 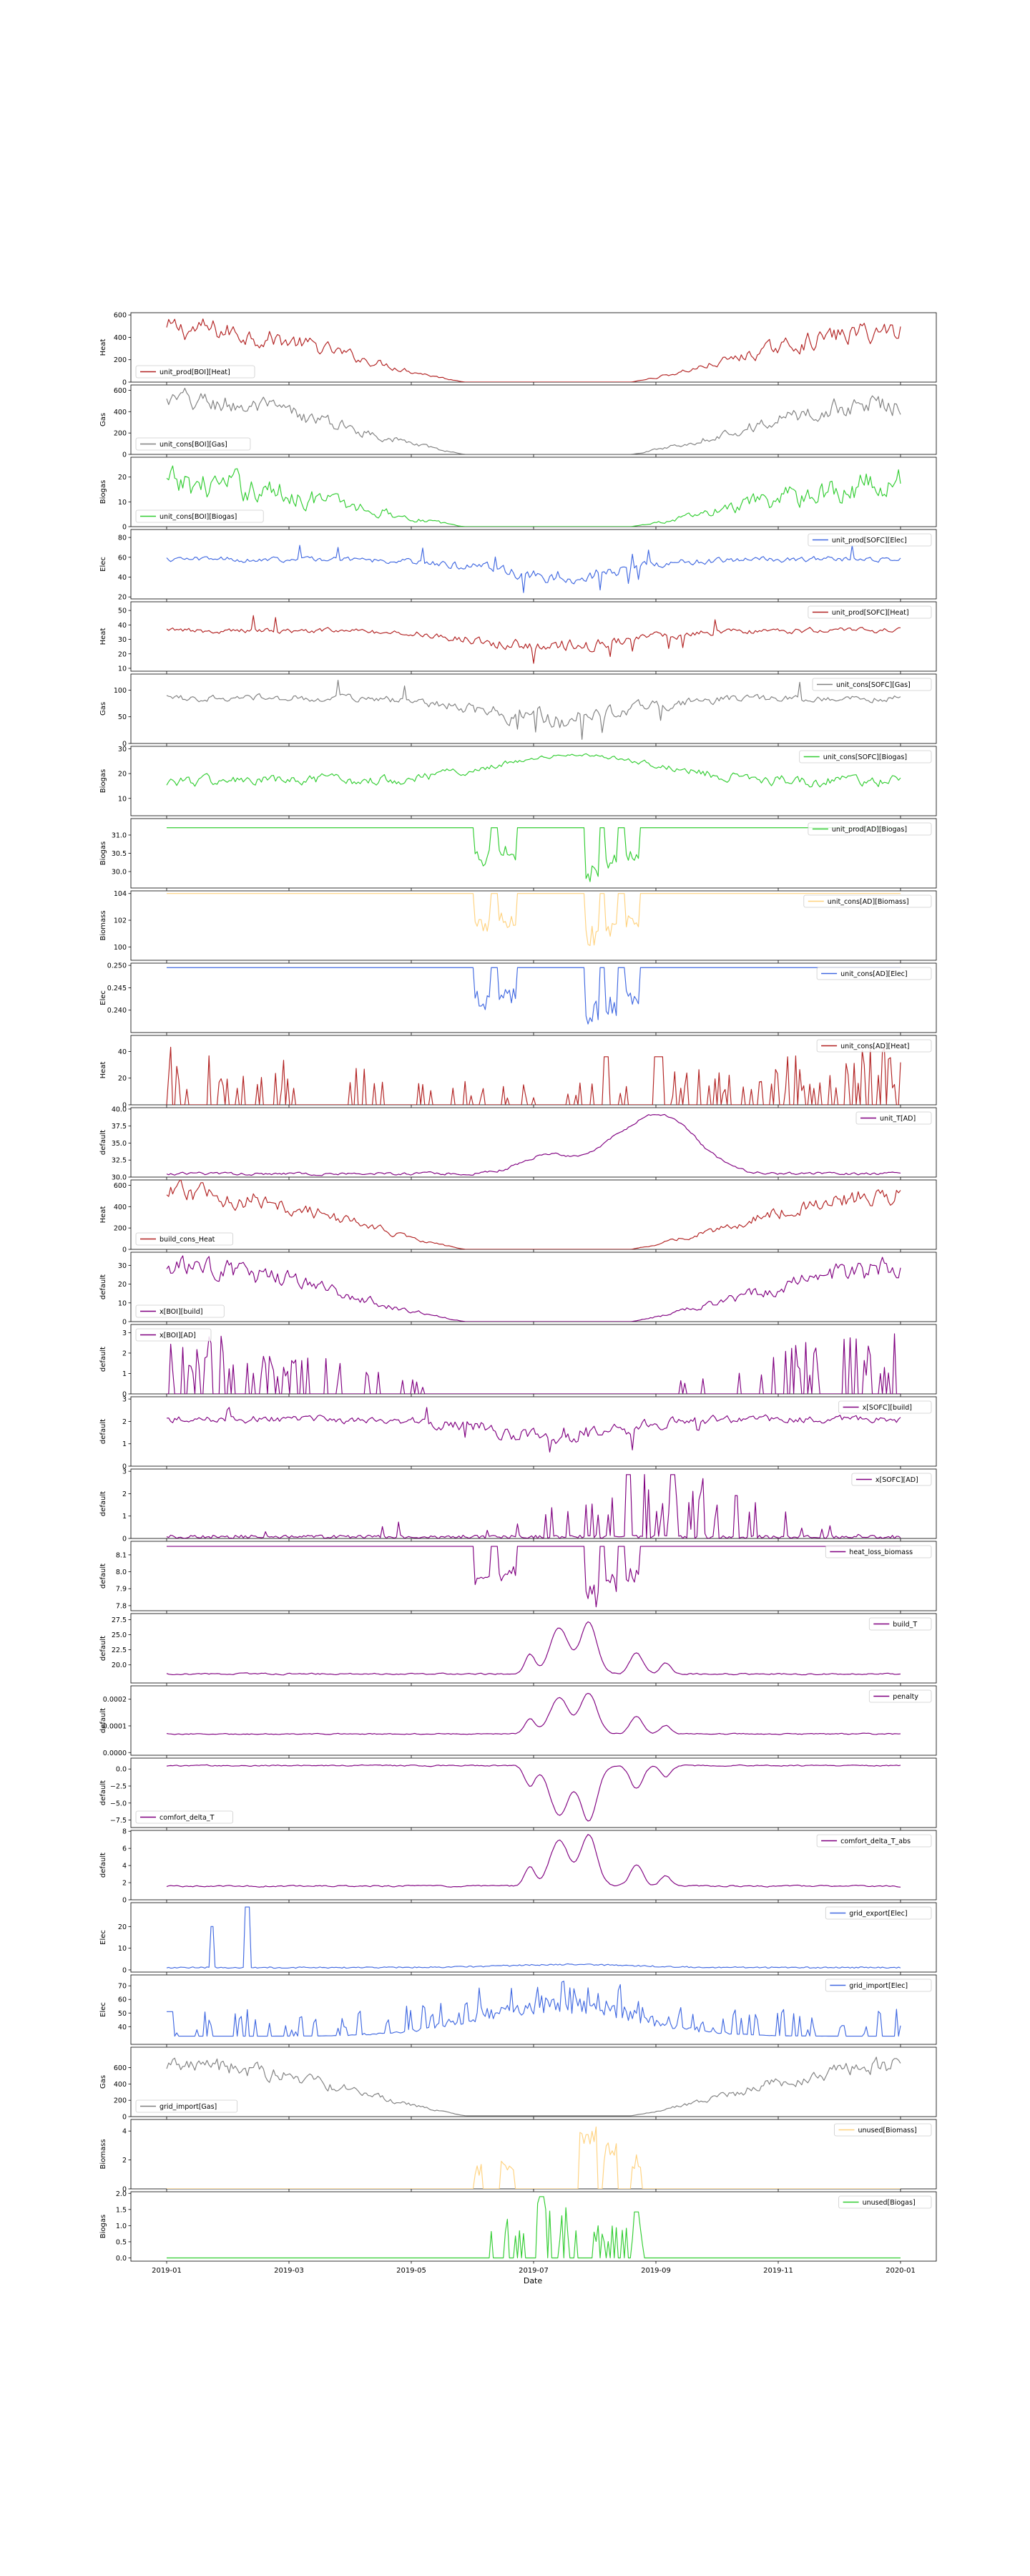 What do you see at coordinates (905, 1625) in the screenshot?
I see `legend-label: build_T` at bounding box center [905, 1625].